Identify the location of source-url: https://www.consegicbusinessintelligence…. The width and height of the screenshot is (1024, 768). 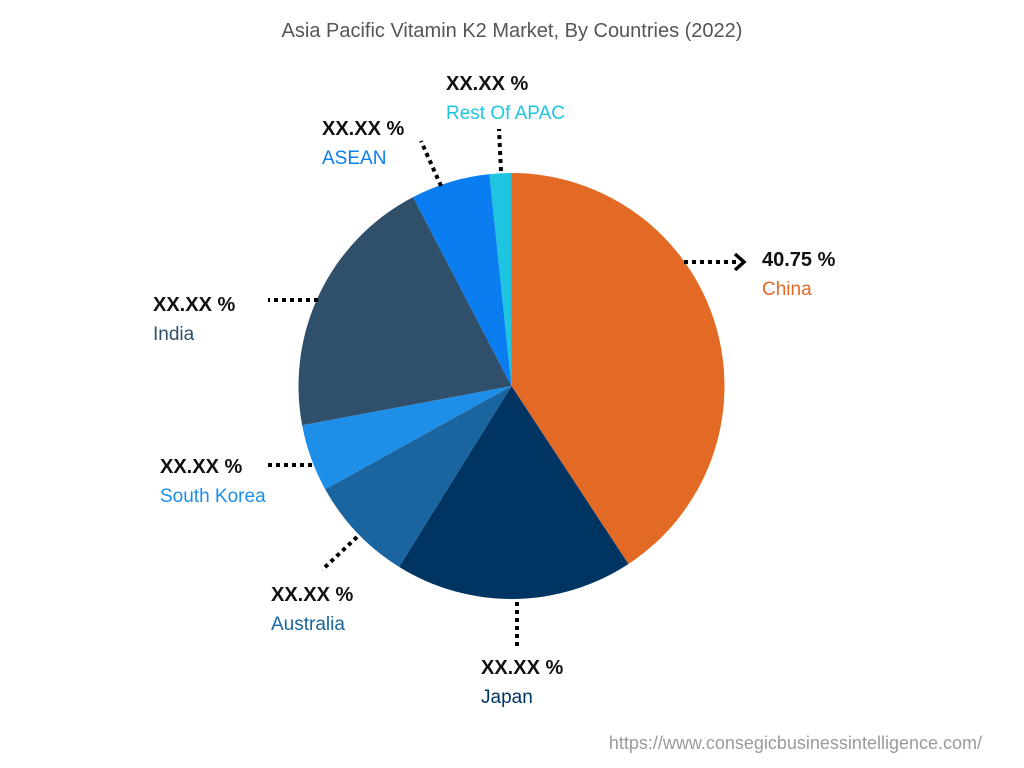
(795, 743).